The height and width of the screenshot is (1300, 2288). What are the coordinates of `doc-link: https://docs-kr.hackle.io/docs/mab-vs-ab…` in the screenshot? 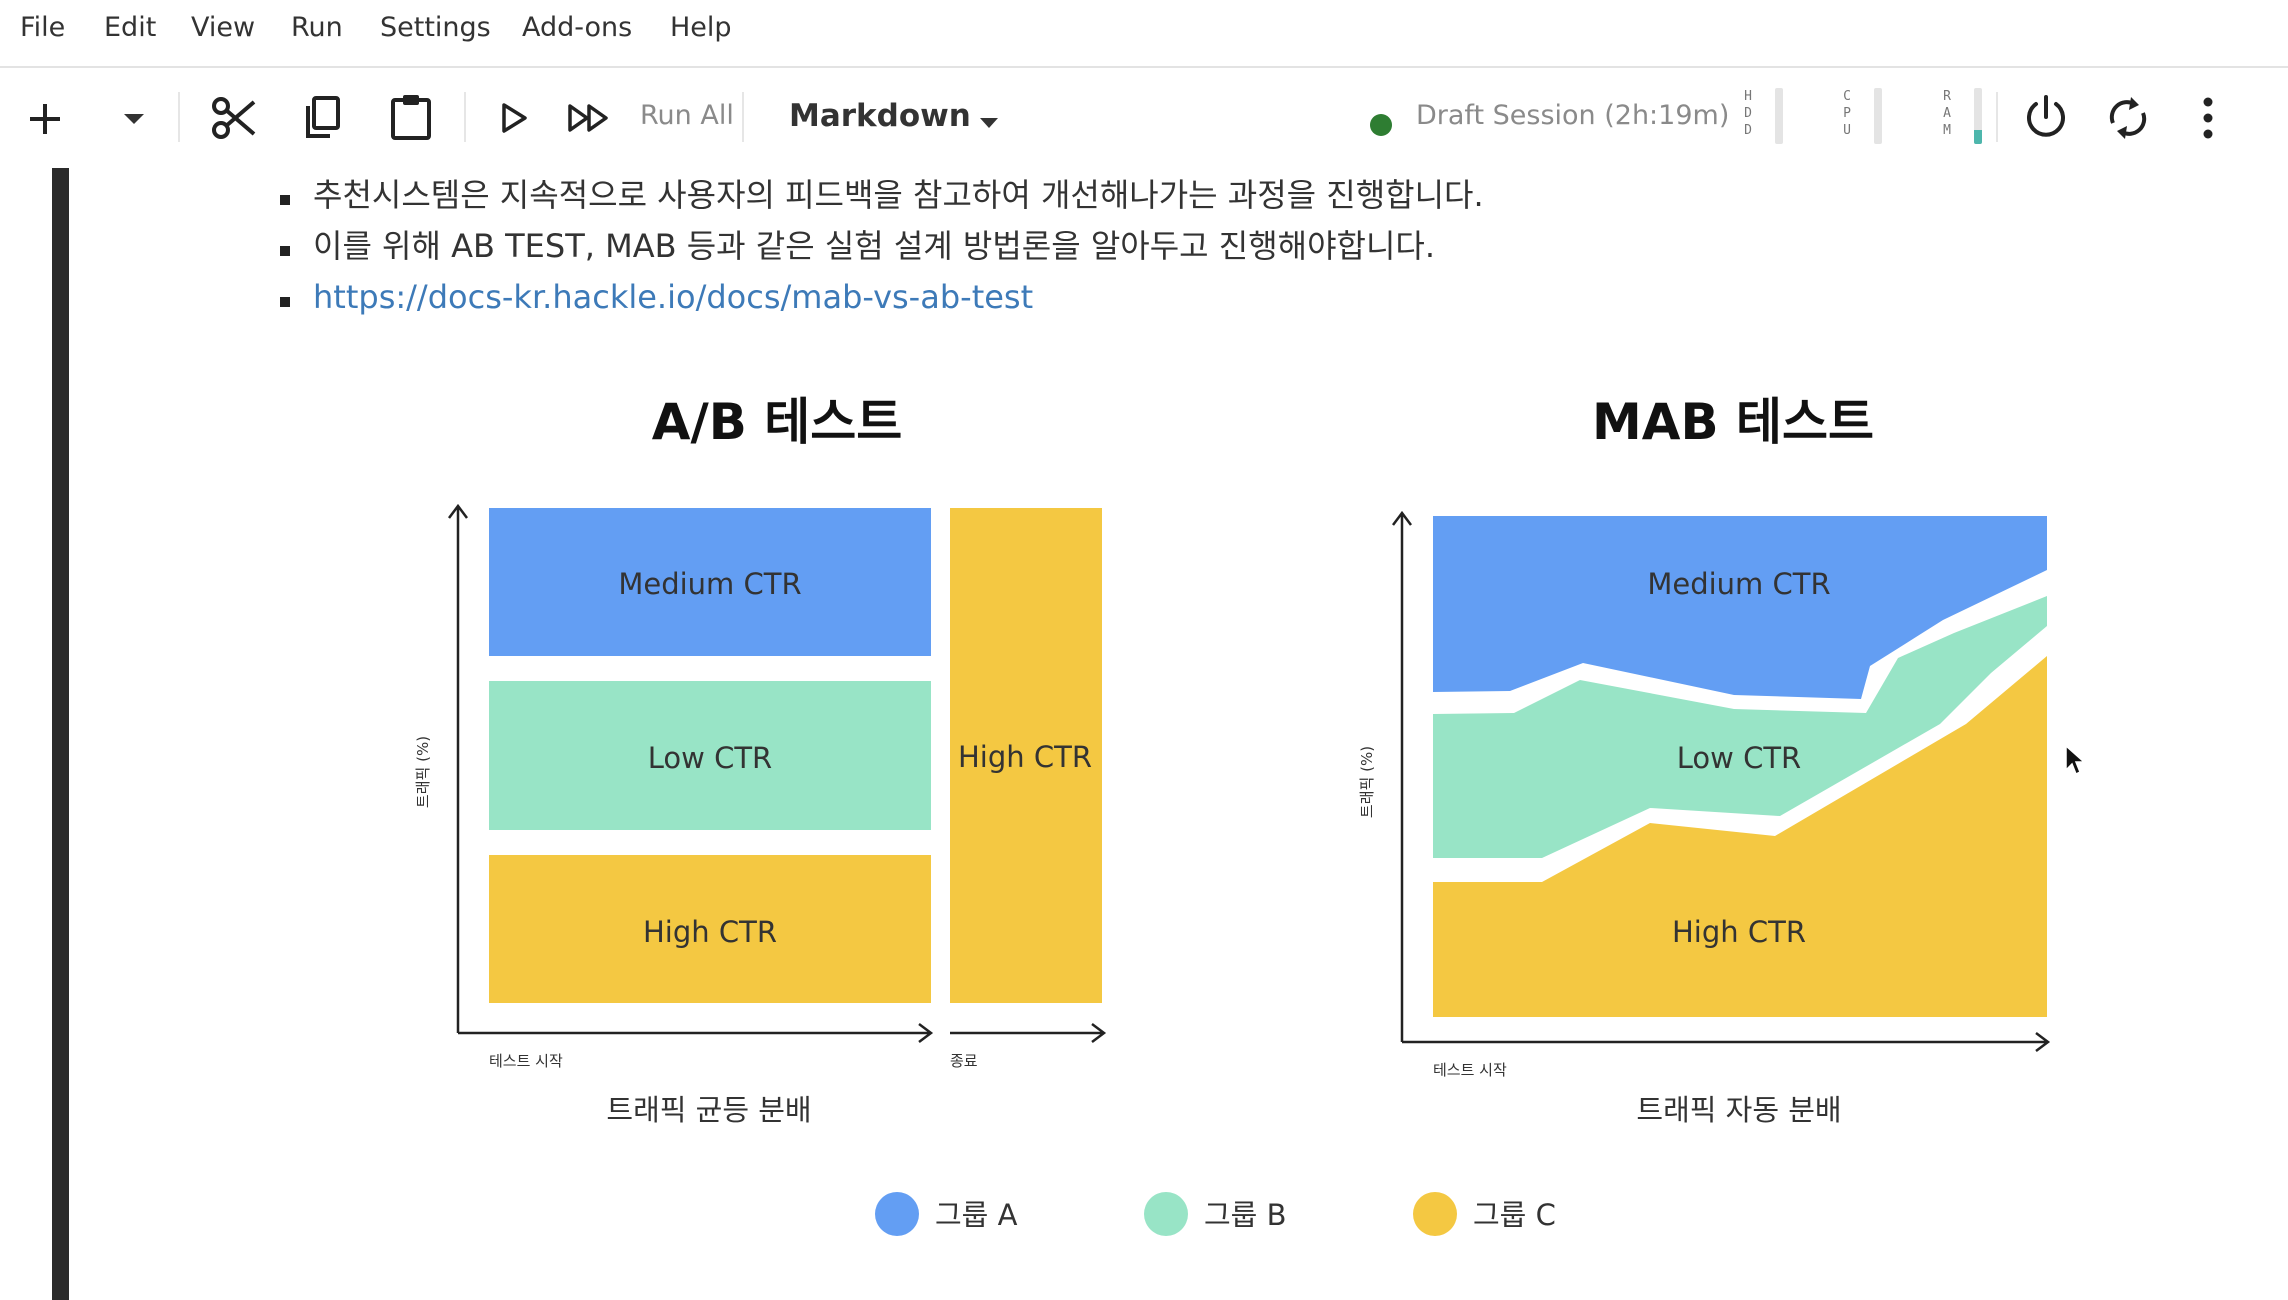 It's located at (673, 297).